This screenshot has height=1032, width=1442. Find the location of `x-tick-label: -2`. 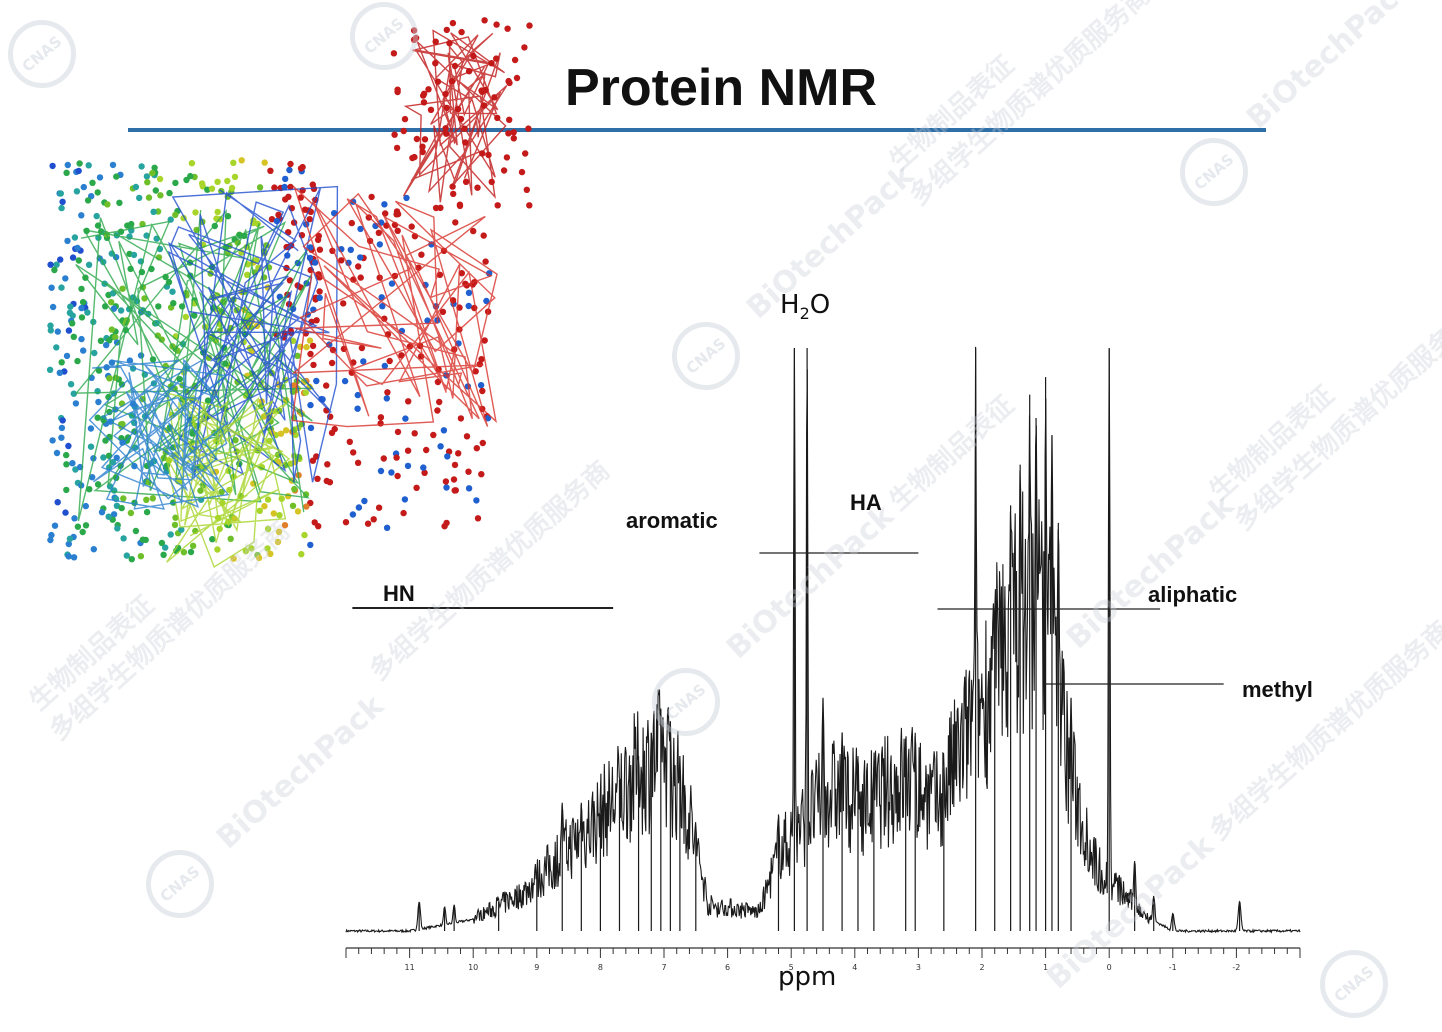

x-tick-label: -2 is located at coordinates (1236, 967).